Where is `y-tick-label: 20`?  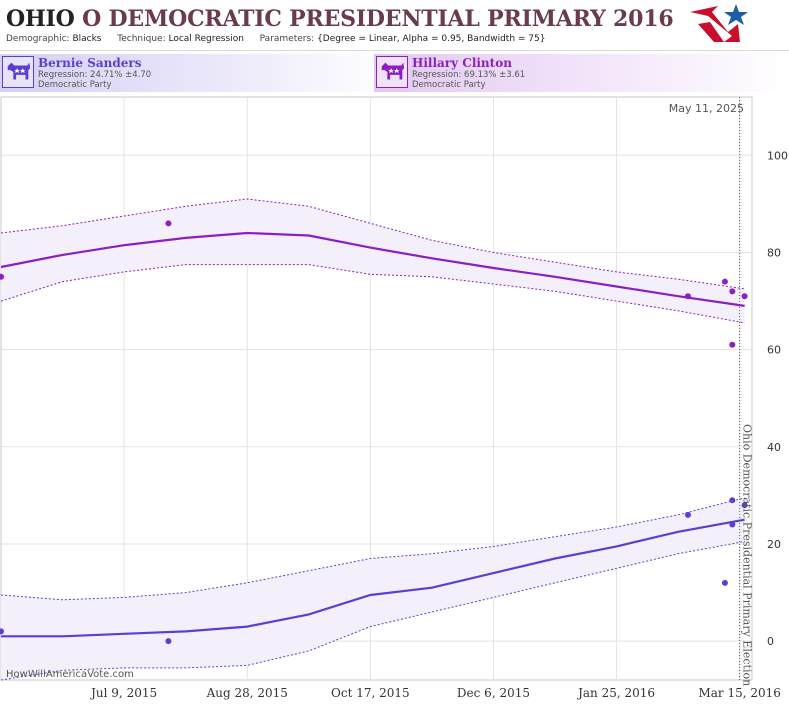
y-tick-label: 20 is located at coordinates (774, 544).